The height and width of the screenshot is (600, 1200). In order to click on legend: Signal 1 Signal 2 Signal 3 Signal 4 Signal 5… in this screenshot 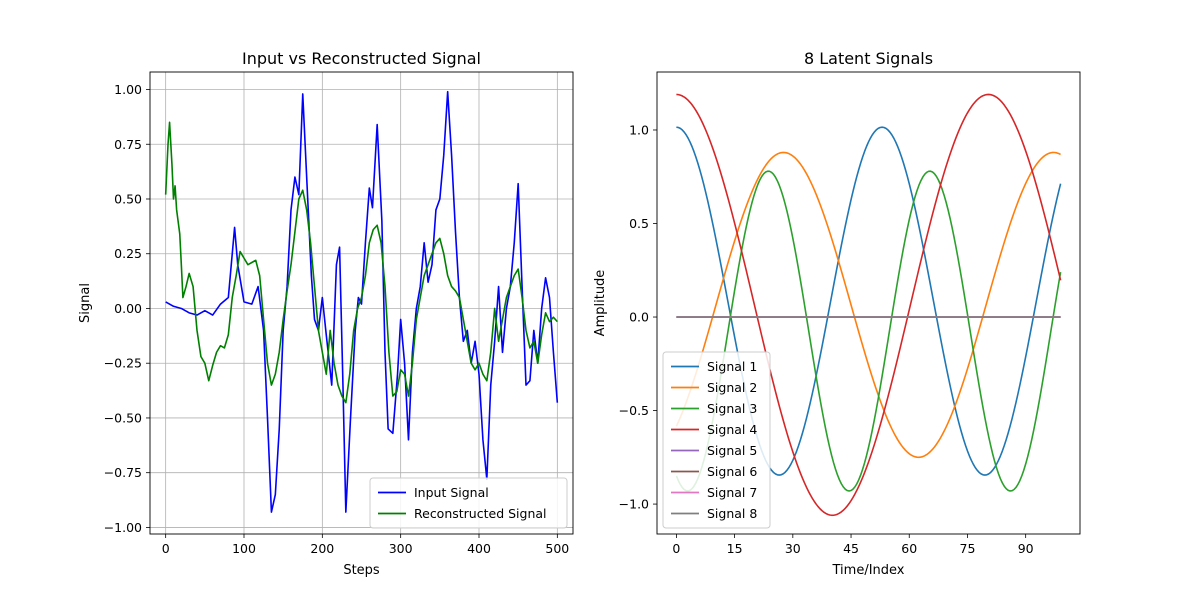, I will do `click(716, 440)`.